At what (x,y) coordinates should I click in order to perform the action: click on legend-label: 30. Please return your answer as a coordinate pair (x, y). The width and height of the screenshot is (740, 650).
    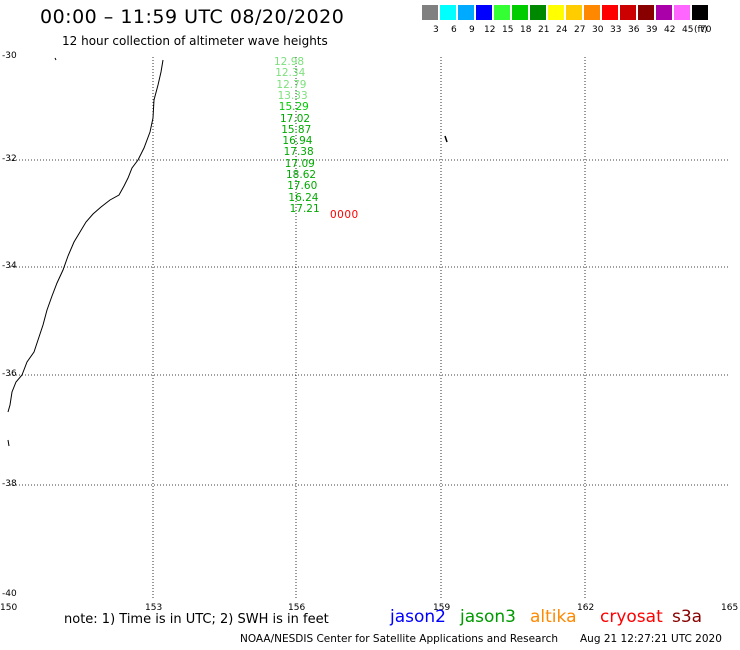
    Looking at the image, I should click on (598, 30).